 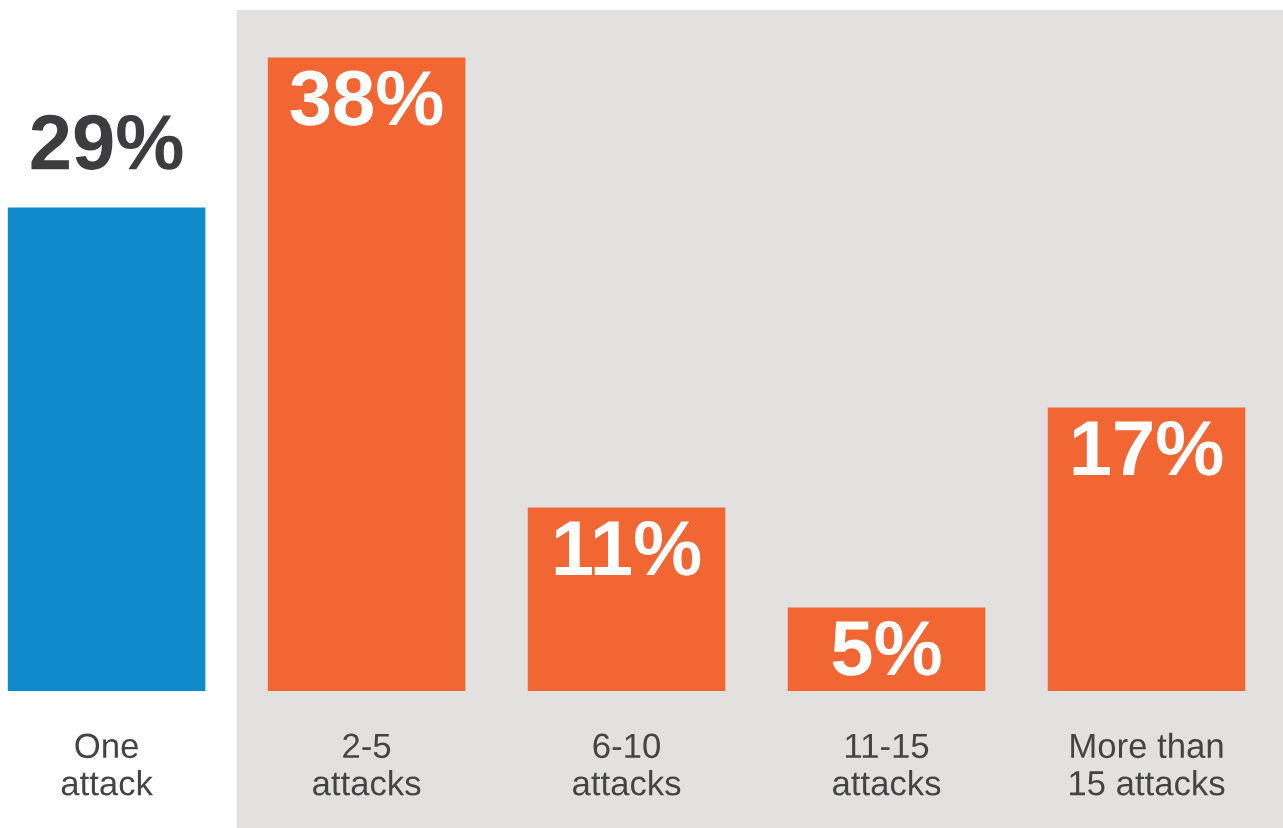 I want to click on data-label: 17%, so click(x=1148, y=448).